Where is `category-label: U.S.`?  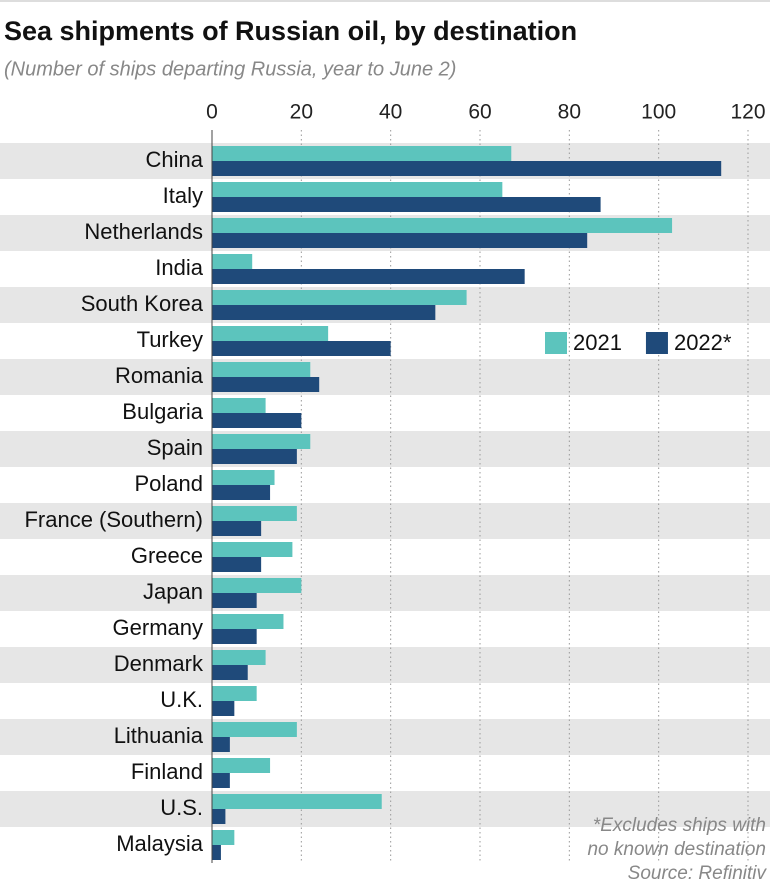 category-label: U.S. is located at coordinates (181, 807).